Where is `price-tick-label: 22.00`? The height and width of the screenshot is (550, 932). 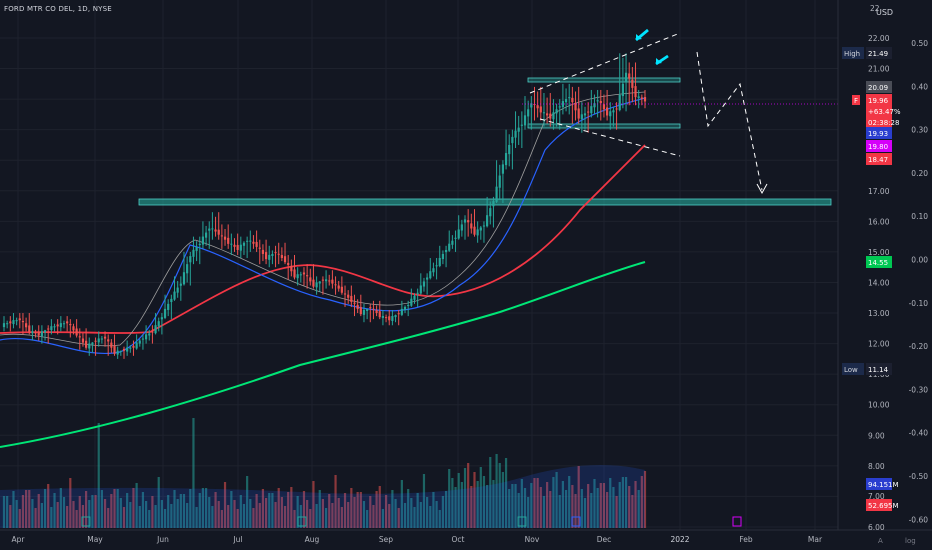 price-tick-label: 22.00 is located at coordinates (879, 38).